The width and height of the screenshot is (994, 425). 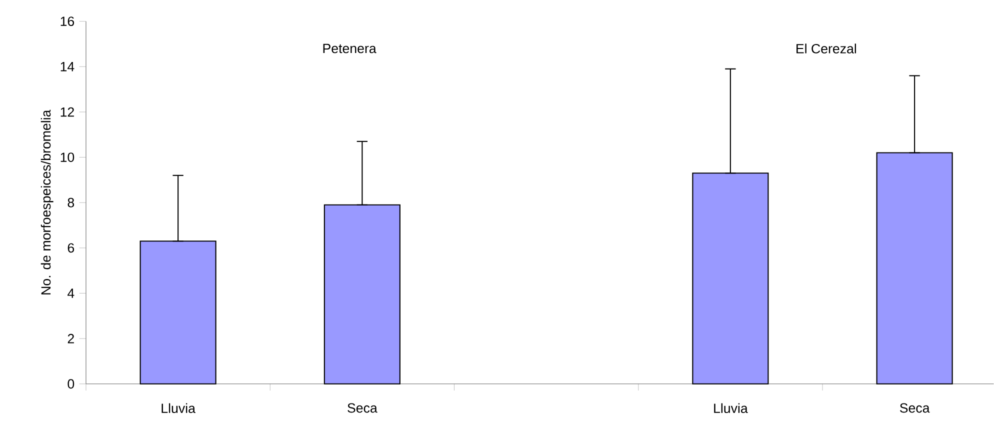 I want to click on y-tick-label: 4, so click(x=71, y=293).